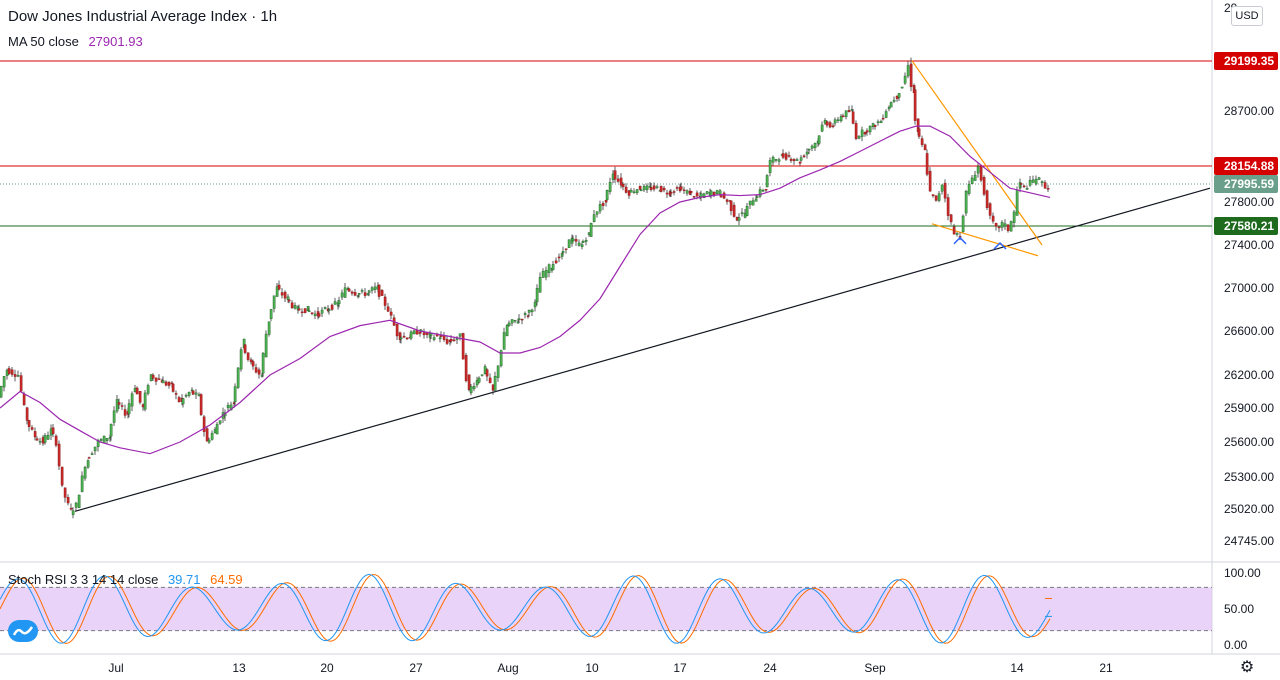 The image size is (1280, 680). Describe the element at coordinates (1000, 245) in the screenshot. I see `caret-up-marker` at that location.